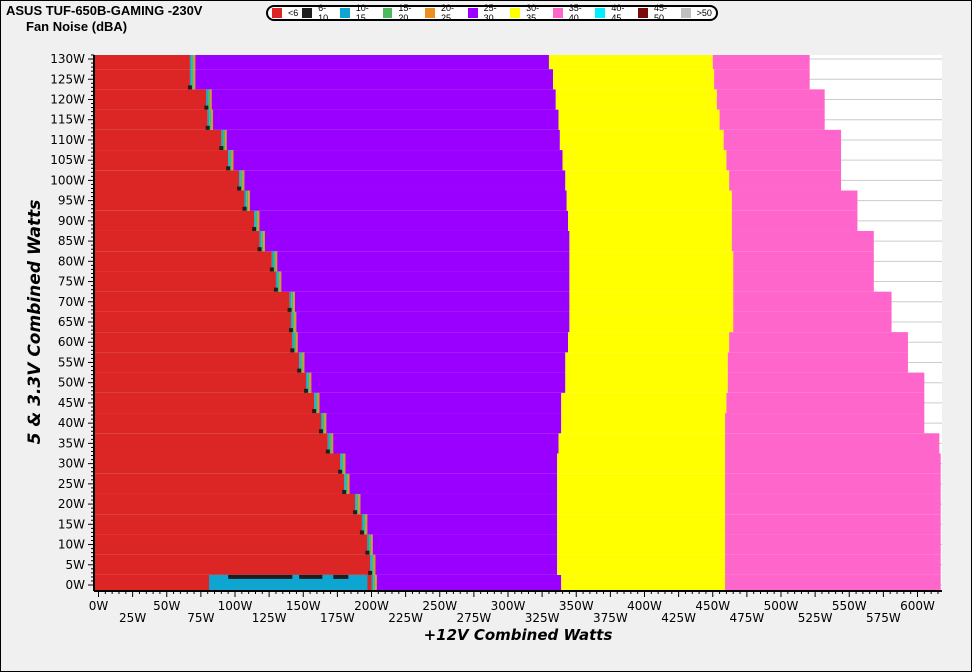 Image resolution: width=972 pixels, height=672 pixels. Describe the element at coordinates (303, 606) in the screenshot. I see `x-tick-label: 150W` at that location.